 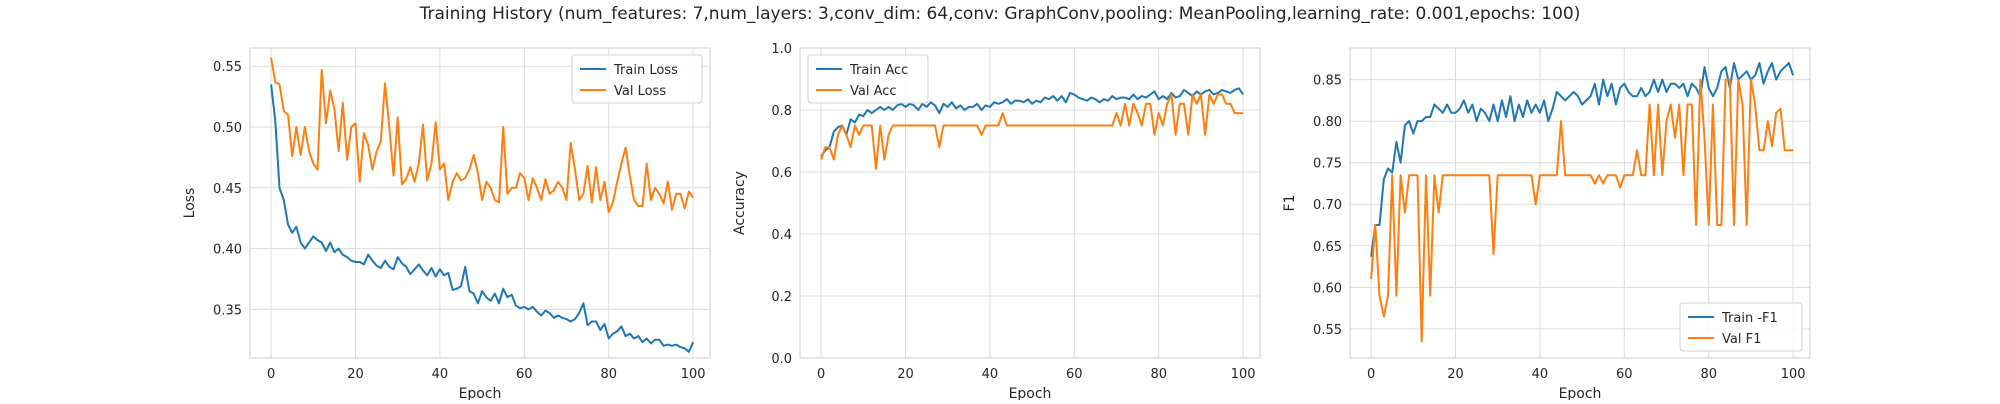 I want to click on y-tick-label: 0.40, so click(x=227, y=250).